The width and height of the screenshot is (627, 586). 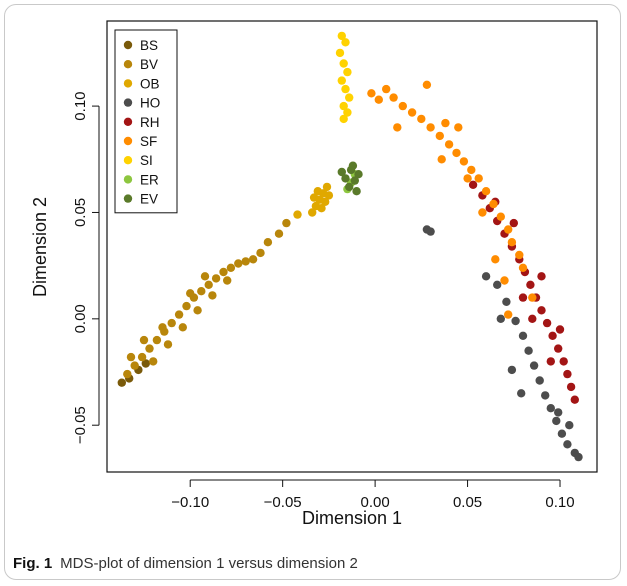 I want to click on legend-label-sf: SF, so click(x=148, y=141).